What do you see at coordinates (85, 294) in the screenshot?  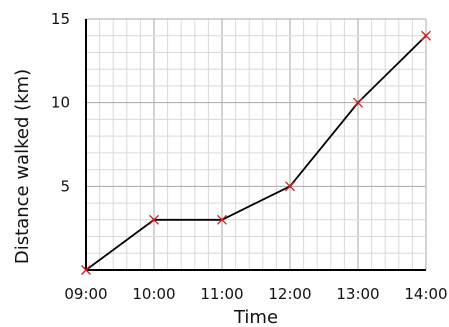 I see `x-tick-label: 09:00` at bounding box center [85, 294].